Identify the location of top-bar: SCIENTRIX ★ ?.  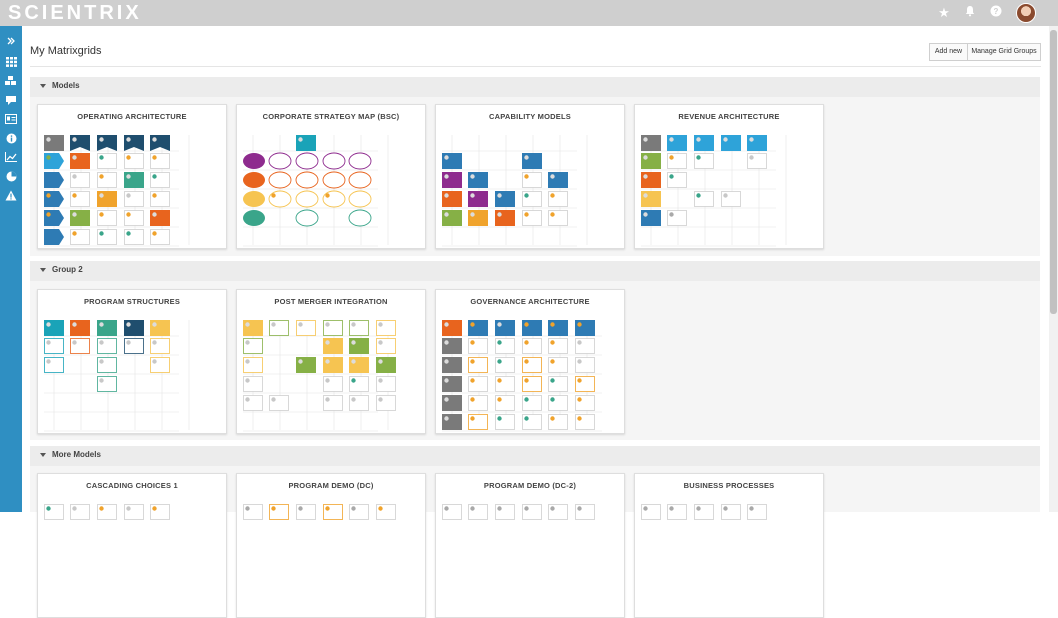
(529, 13).